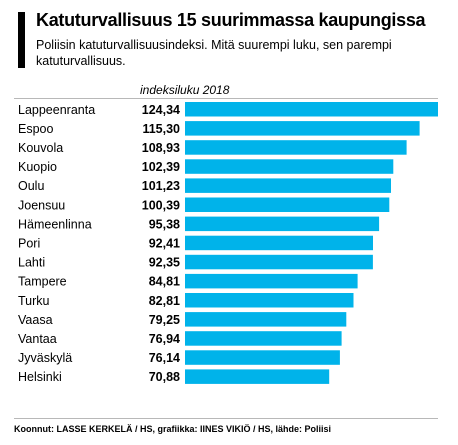 Image resolution: width=458 pixels, height=445 pixels. I want to click on category-label: Lahti, so click(31, 263).